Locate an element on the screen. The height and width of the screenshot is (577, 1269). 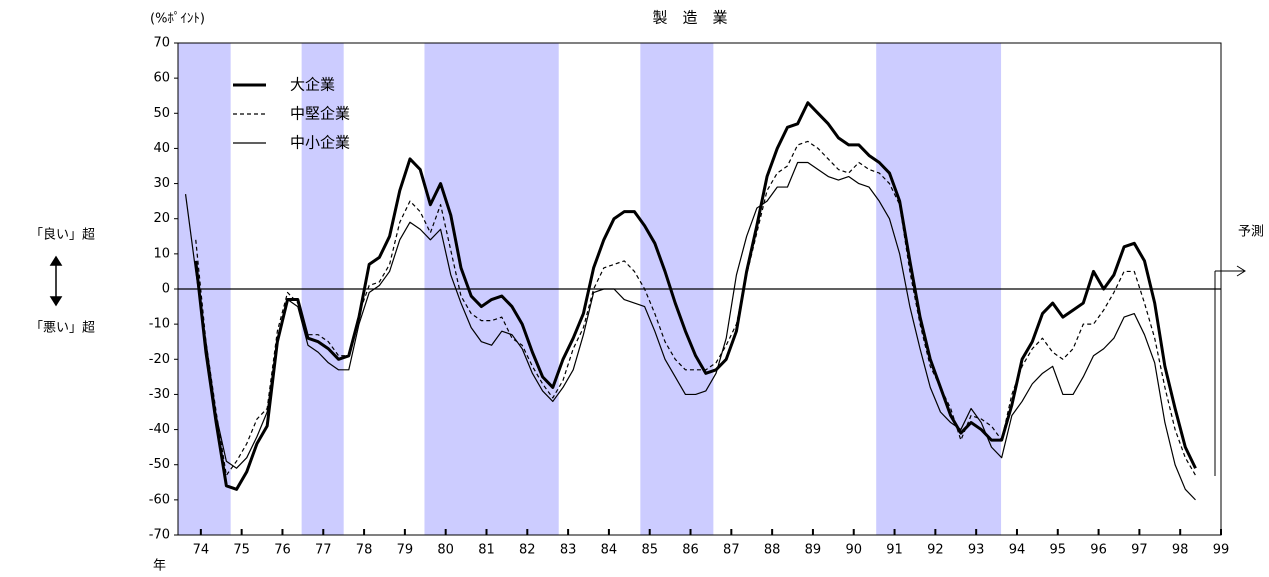
updown-arrow is located at coordinates (56, 281).